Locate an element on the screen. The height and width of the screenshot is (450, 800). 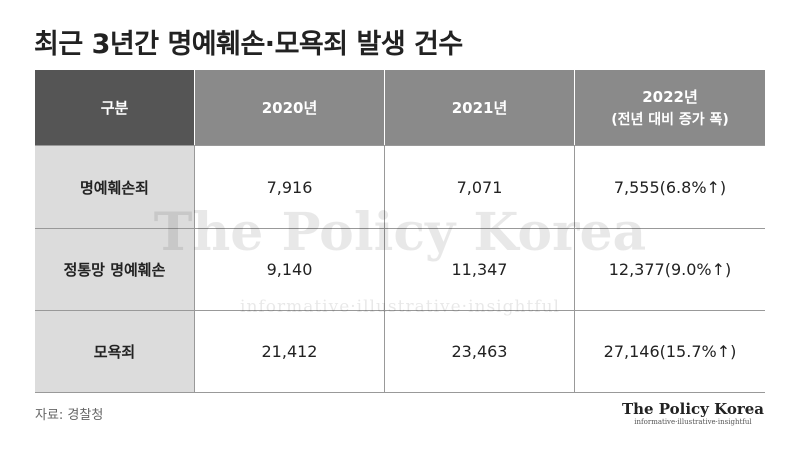
header-cell: 2020년 is located at coordinates (290, 107).